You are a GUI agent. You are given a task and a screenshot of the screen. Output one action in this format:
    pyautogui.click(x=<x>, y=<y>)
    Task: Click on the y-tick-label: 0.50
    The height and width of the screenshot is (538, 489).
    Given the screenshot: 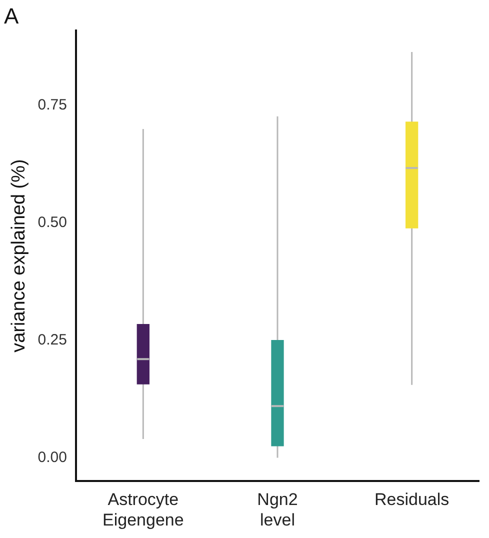 What is the action you would take?
    pyautogui.click(x=52, y=223)
    